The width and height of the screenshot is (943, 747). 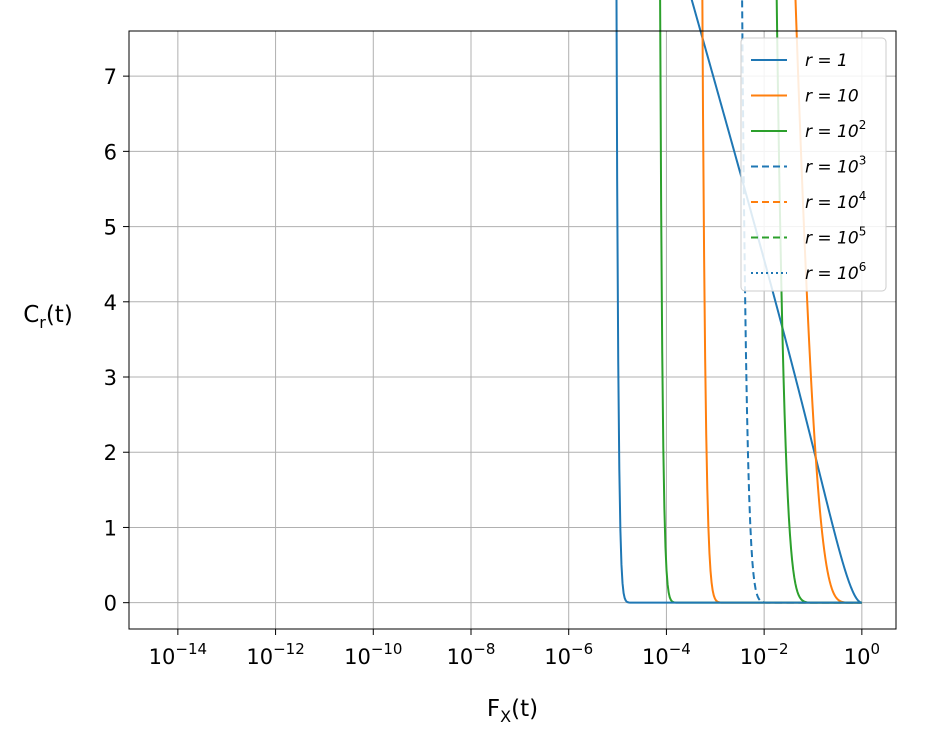 What do you see at coordinates (110, 453) in the screenshot?
I see `y-tick-label: 2` at bounding box center [110, 453].